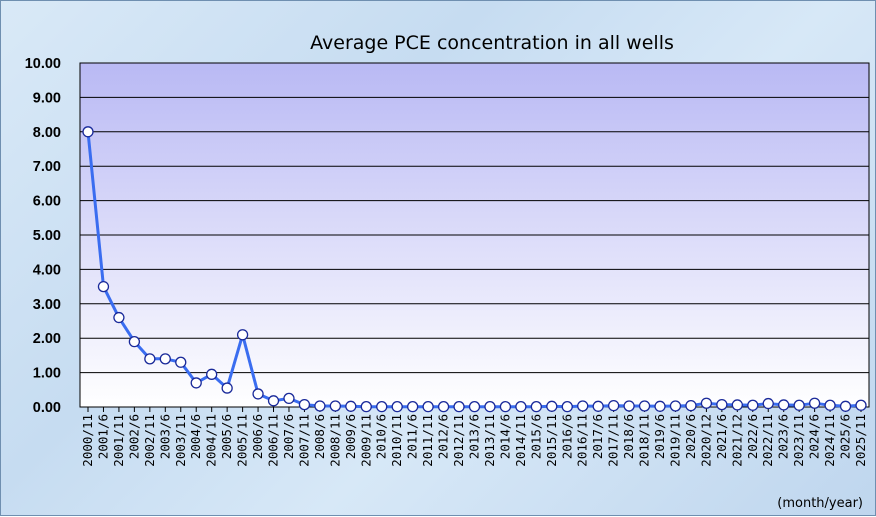 Image resolution: width=876 pixels, height=517 pixels. Describe the element at coordinates (674, 440) in the screenshot. I see `x-tick-label: 2019/11` at that location.